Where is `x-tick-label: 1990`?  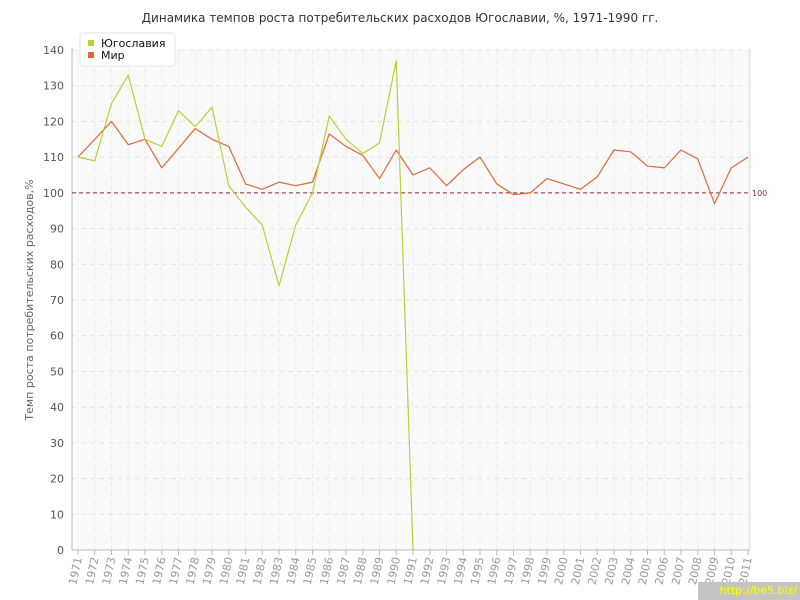
x-tick-label: 1990 is located at coordinates (394, 571).